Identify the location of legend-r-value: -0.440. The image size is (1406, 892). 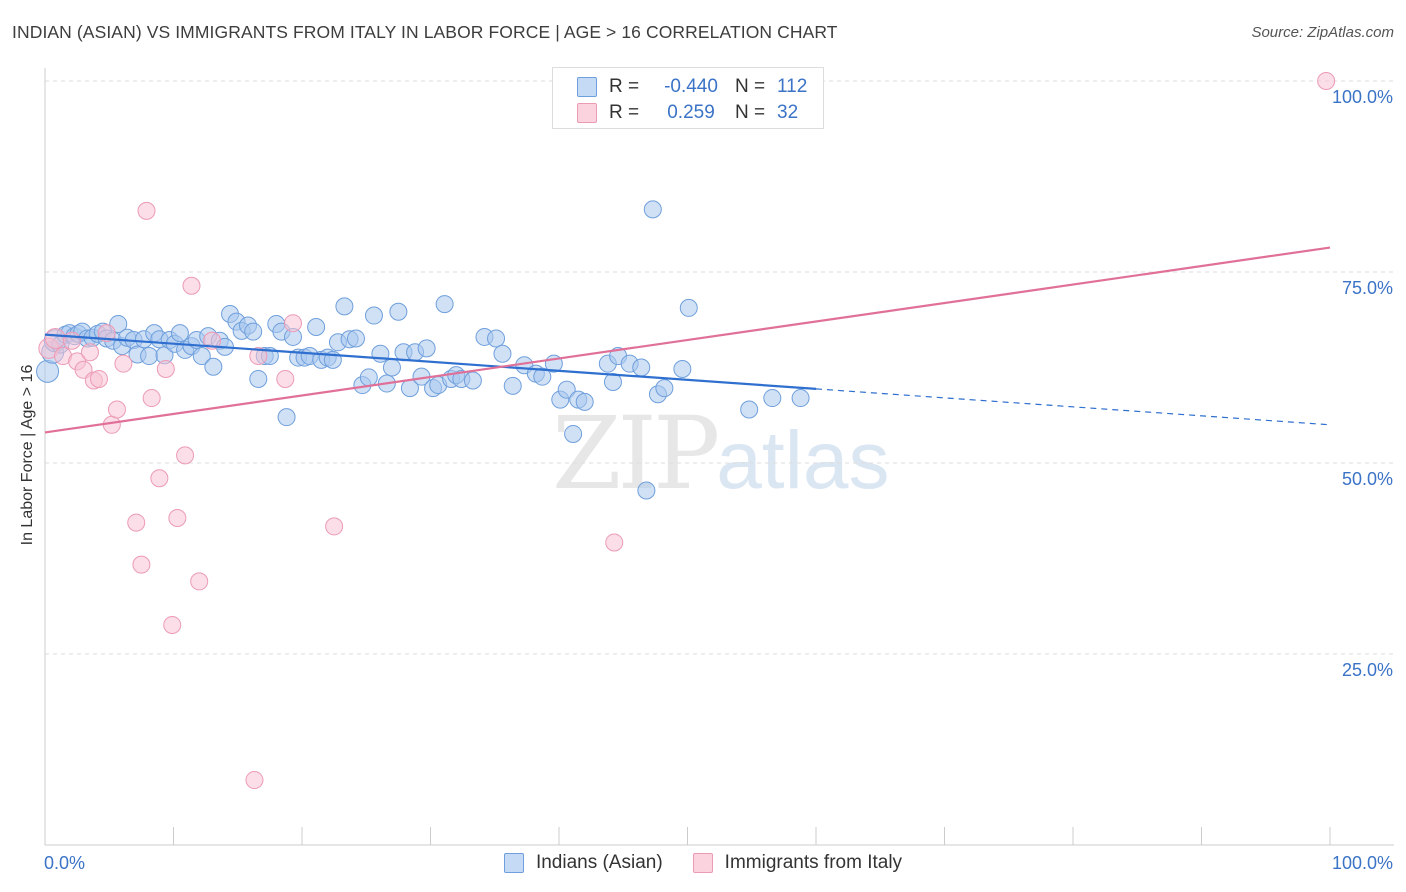
(691, 86).